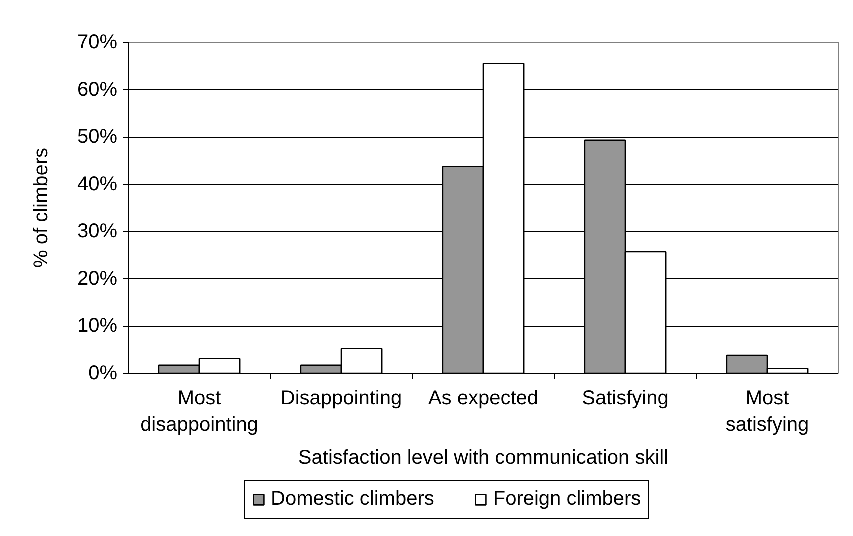 The height and width of the screenshot is (536, 853). Describe the element at coordinates (625, 399) in the screenshot. I see `x-tick-label: Satisfying` at that location.